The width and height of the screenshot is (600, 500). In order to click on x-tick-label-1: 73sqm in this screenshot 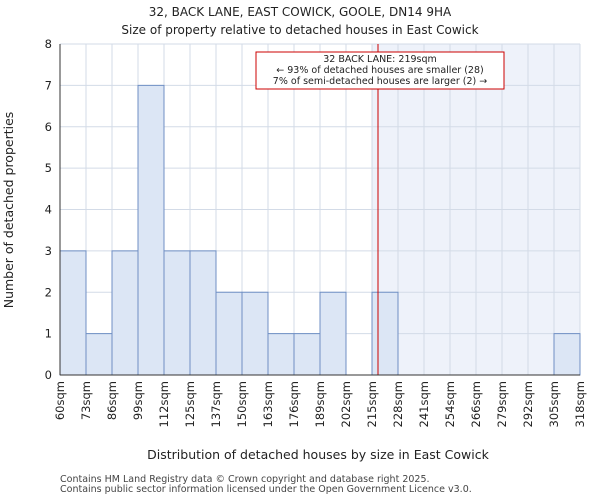, I will do `click(86, 400)`.